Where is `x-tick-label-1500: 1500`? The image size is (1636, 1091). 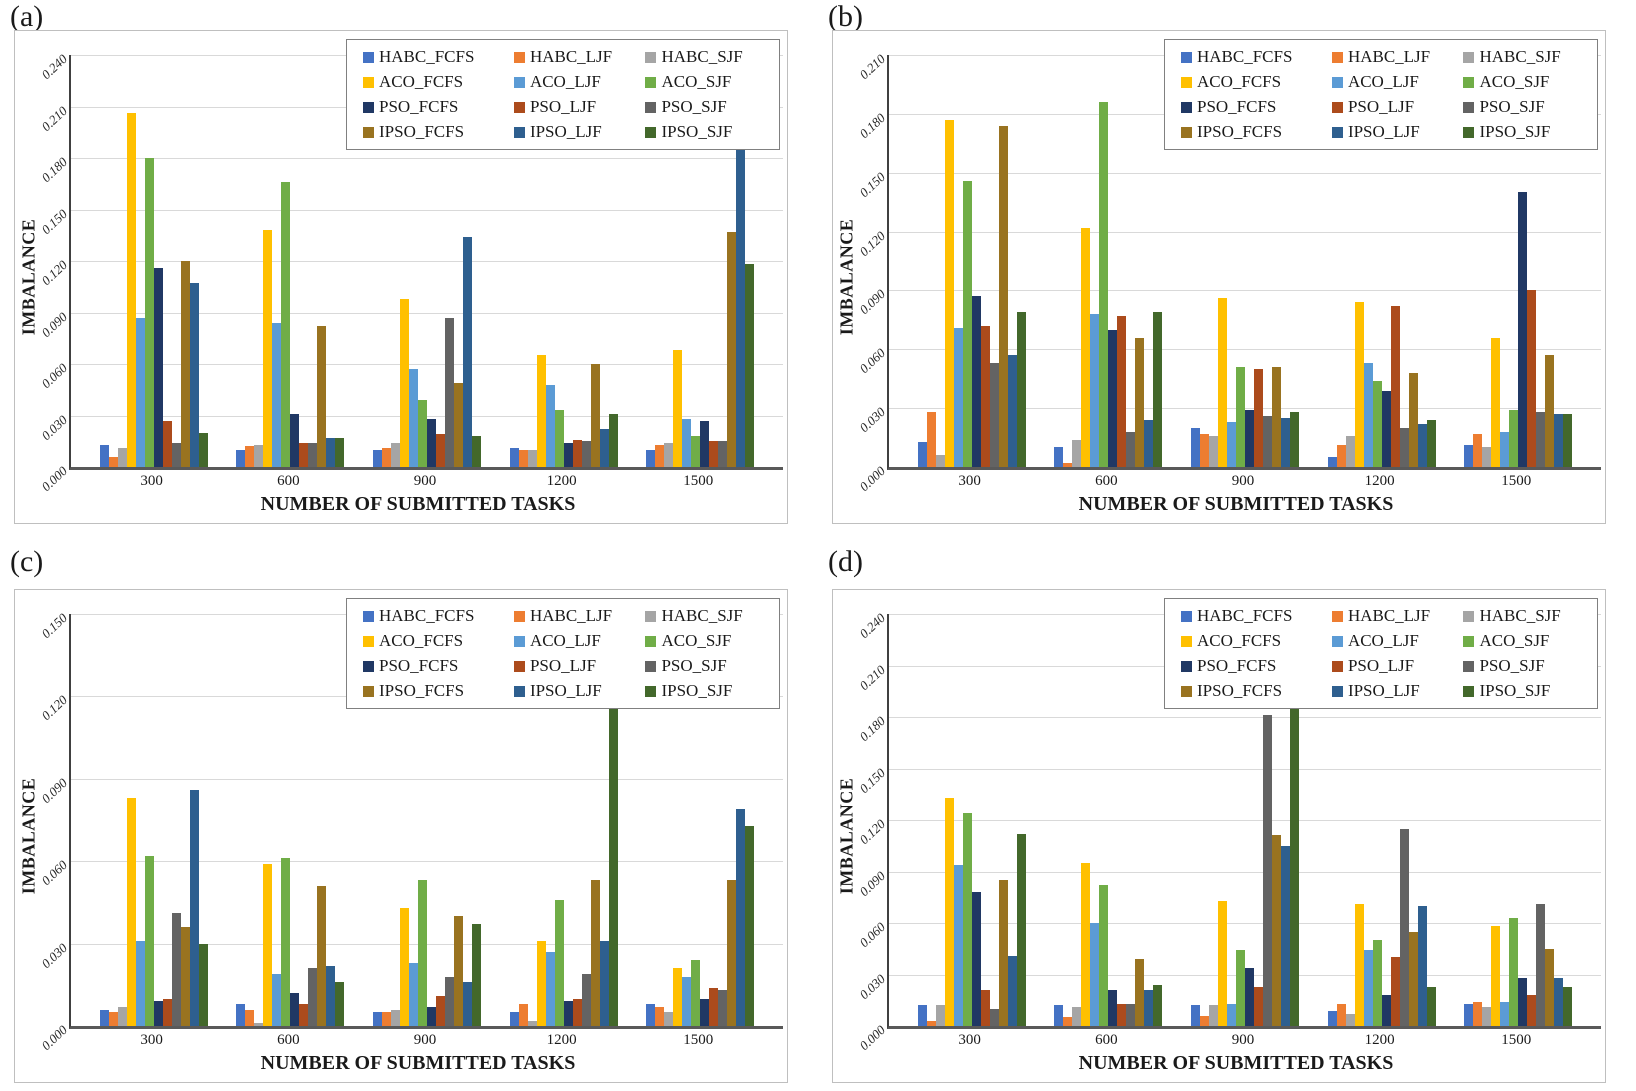 x-tick-label-1500: 1500 is located at coordinates (698, 1040).